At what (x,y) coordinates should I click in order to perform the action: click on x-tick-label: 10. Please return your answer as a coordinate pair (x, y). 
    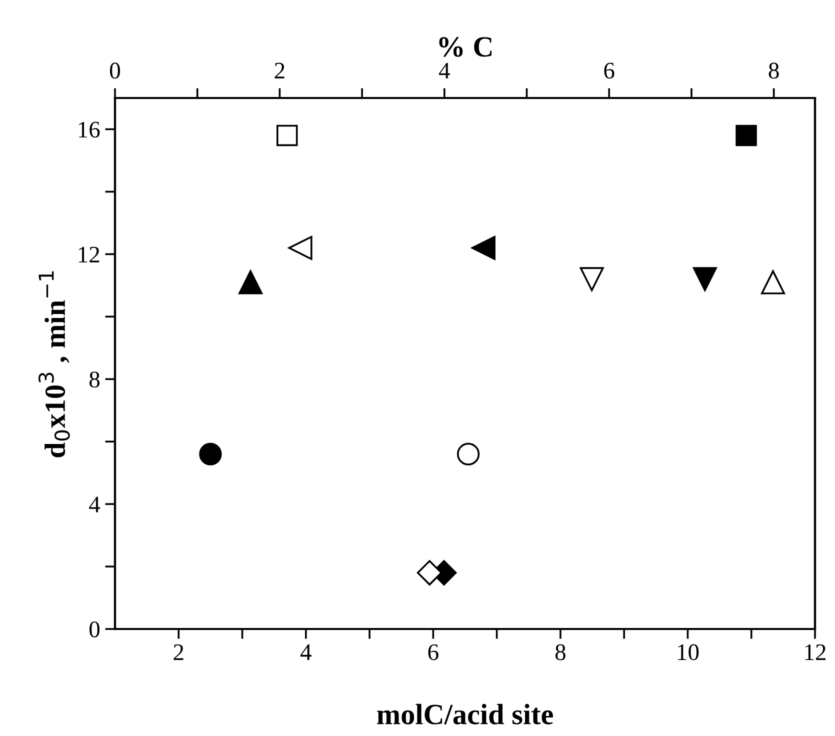
    Looking at the image, I should click on (688, 652).